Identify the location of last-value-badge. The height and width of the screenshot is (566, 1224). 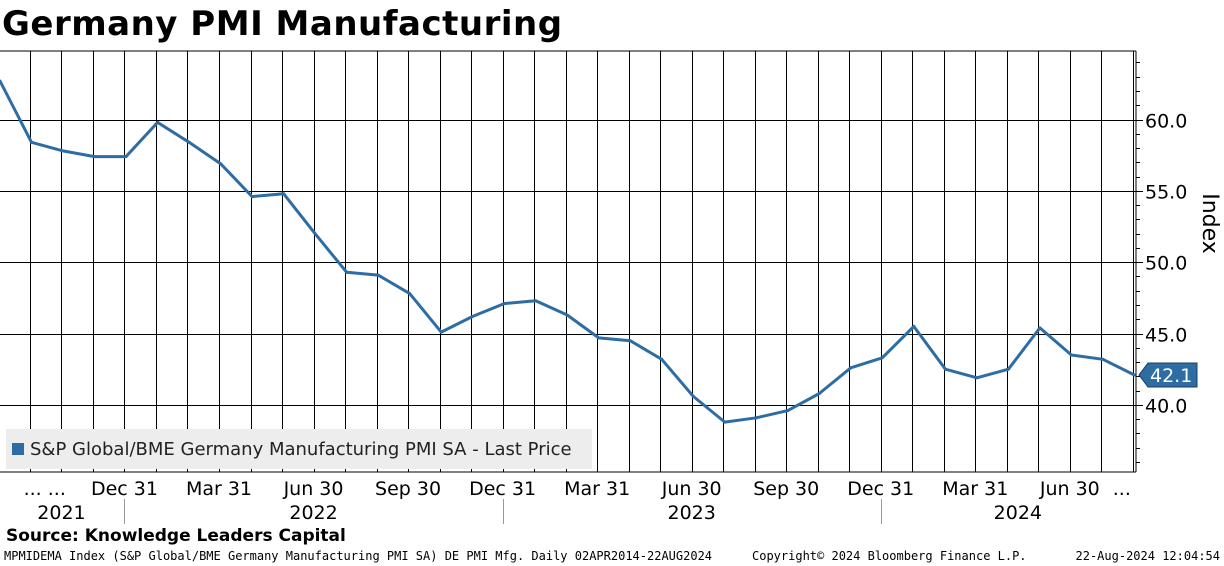
(1168, 375).